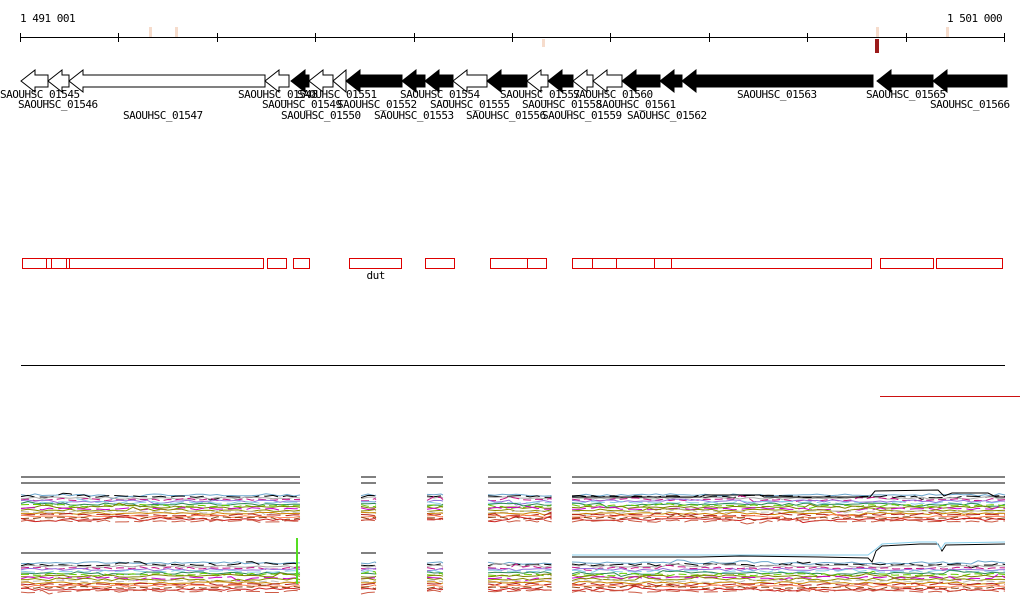 This screenshot has width=1024, height=611. Describe the element at coordinates (947, 32) in the screenshot. I see `ruler-pink-mark` at that location.